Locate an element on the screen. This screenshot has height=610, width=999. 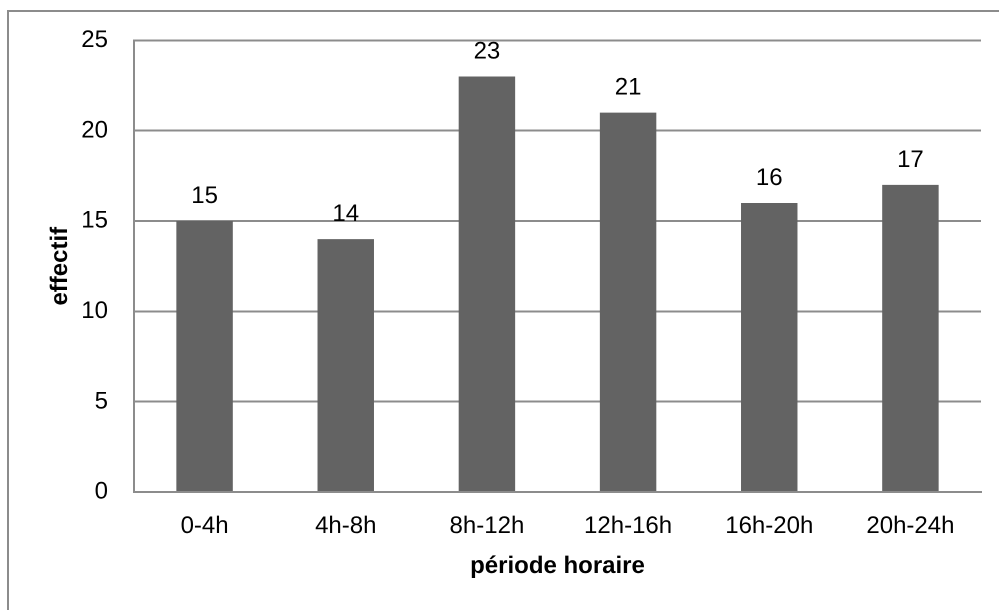
data-label: 16 is located at coordinates (769, 177).